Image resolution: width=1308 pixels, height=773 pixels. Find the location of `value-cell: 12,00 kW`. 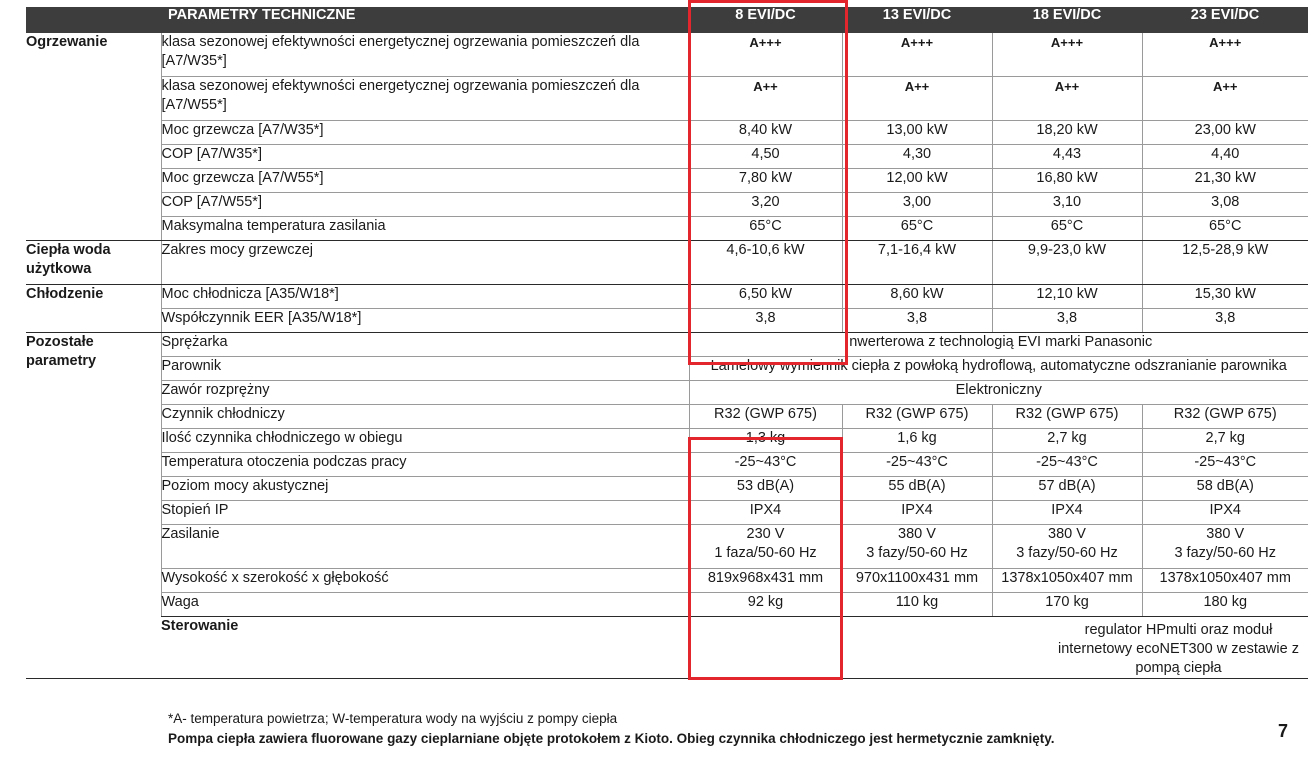

value-cell: 12,00 kW is located at coordinates (916, 180).